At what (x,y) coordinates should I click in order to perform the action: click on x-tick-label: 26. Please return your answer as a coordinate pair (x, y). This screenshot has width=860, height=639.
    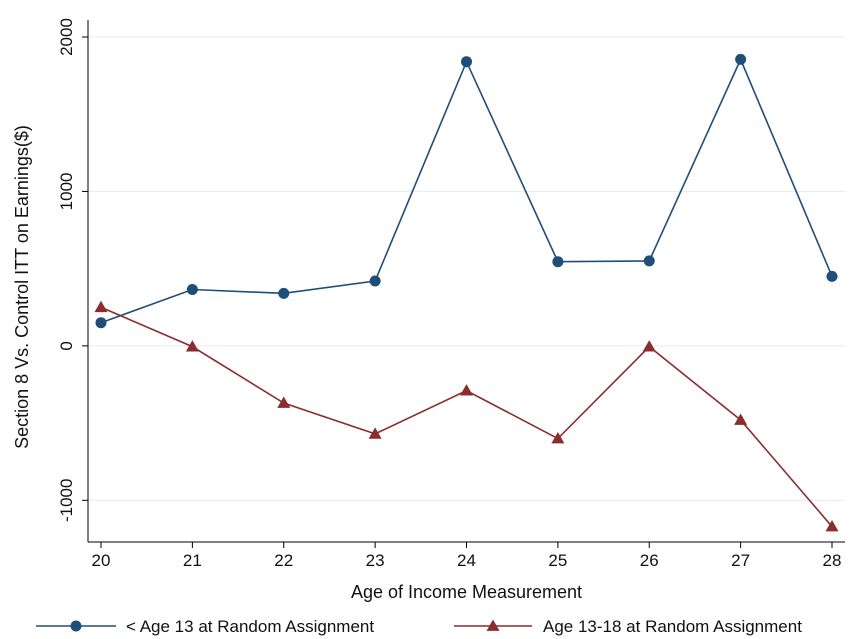
    Looking at the image, I should click on (649, 560).